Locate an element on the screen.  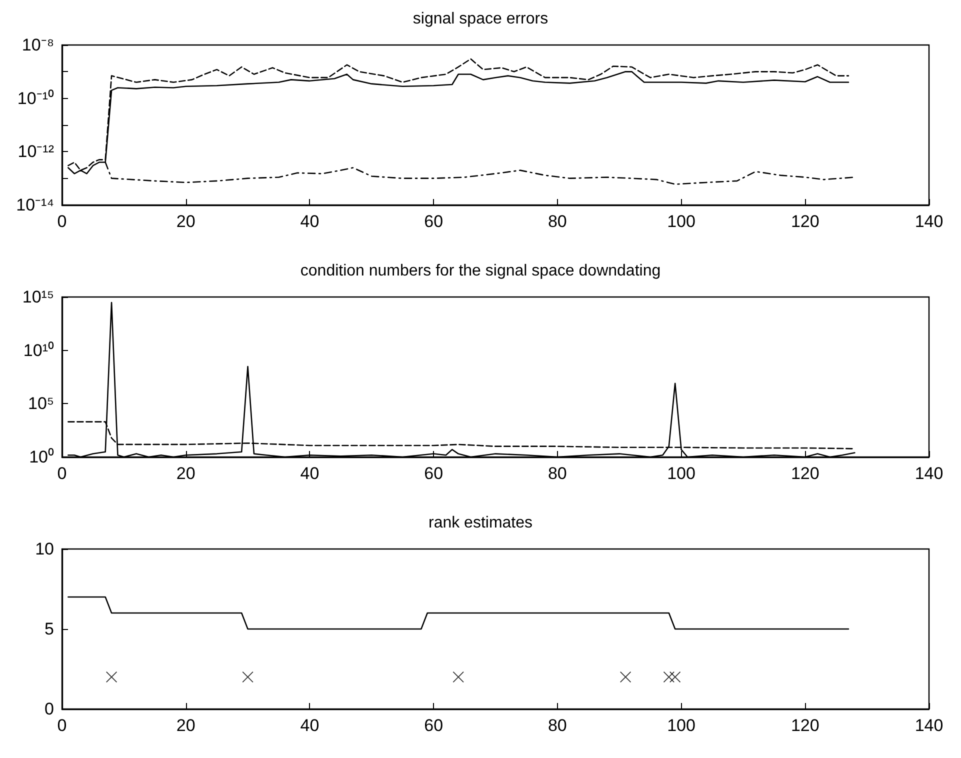
y-tick-label: 10⁻⁸ is located at coordinates (38, 45).